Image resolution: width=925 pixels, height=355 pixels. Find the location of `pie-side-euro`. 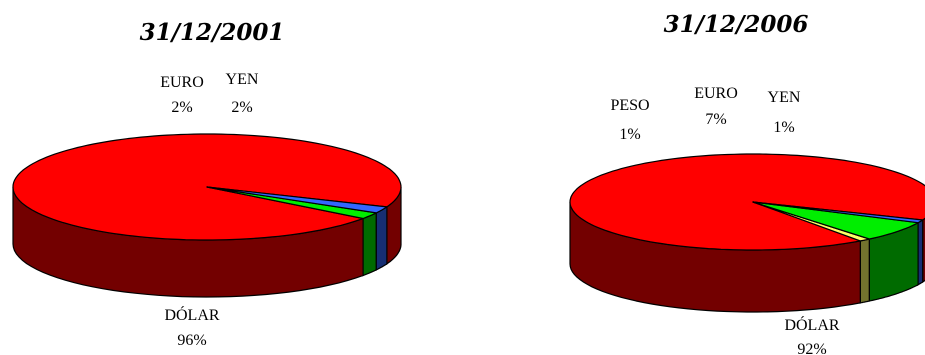

pie-side-euro is located at coordinates (369, 244).